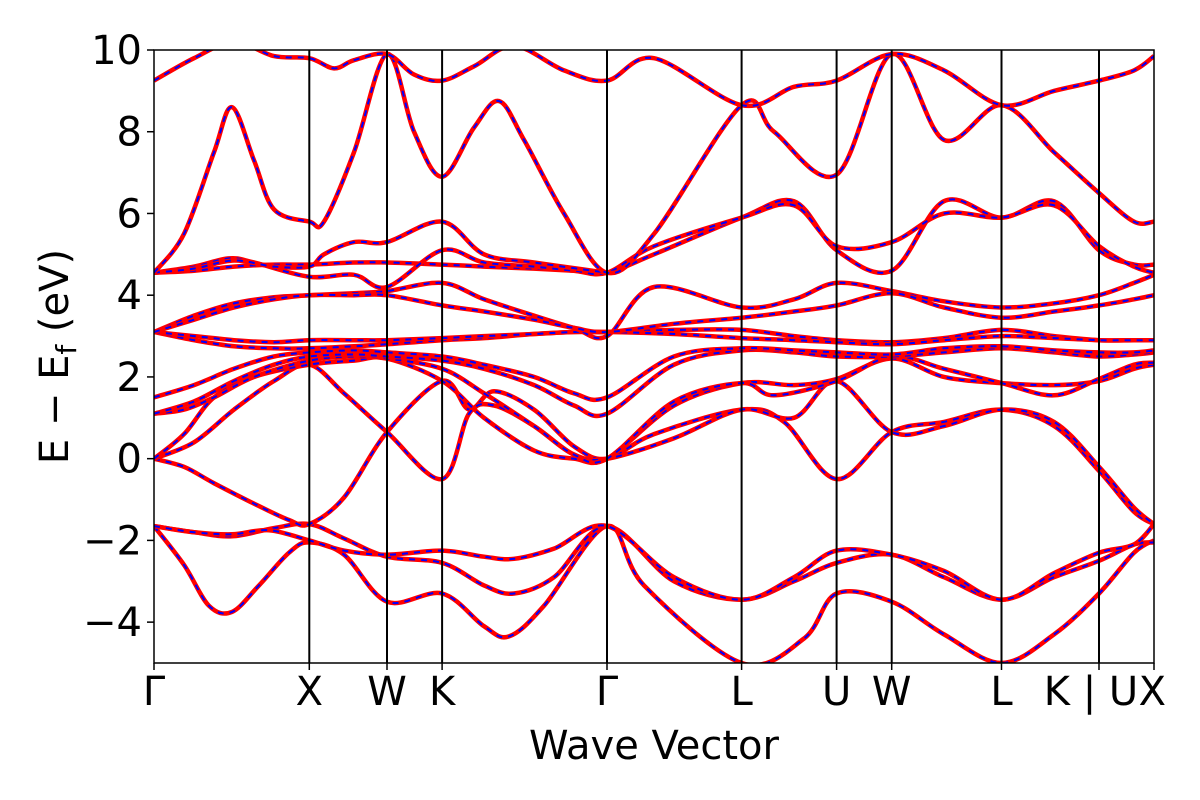  Describe the element at coordinates (116, 51) in the screenshot. I see `y-tick-label: 10` at that location.